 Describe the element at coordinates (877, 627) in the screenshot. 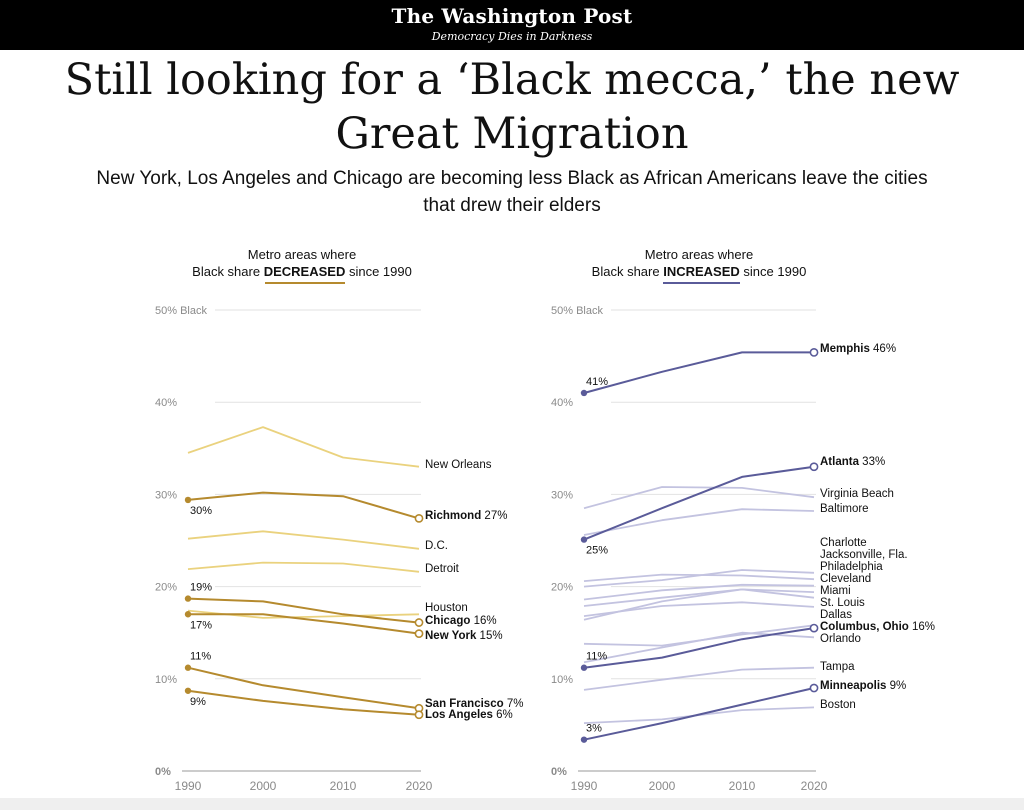

I see `series-label-columbus-ohio: Columbus, Ohio 16%` at that location.